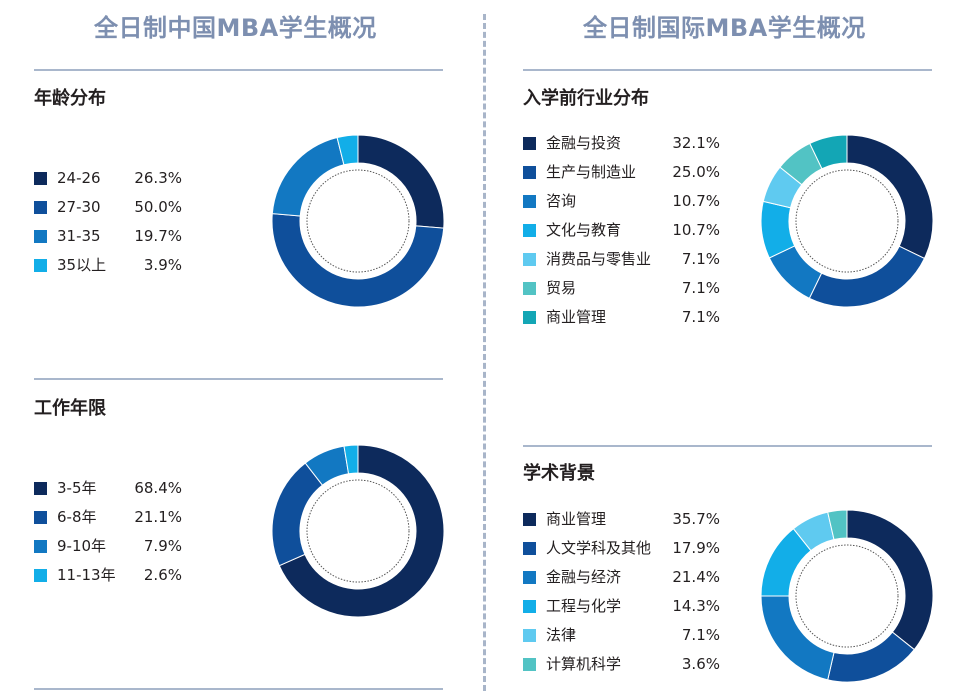 The width and height of the screenshot is (959, 691). What do you see at coordinates (696, 606) in the screenshot?
I see `legend-percent: 14.3%` at bounding box center [696, 606].